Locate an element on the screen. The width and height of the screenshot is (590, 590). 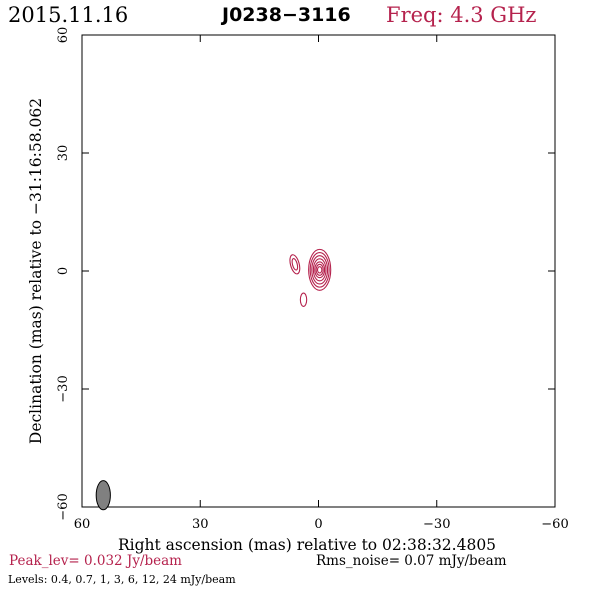
x-tick-label: 60 is located at coordinates (82, 524).